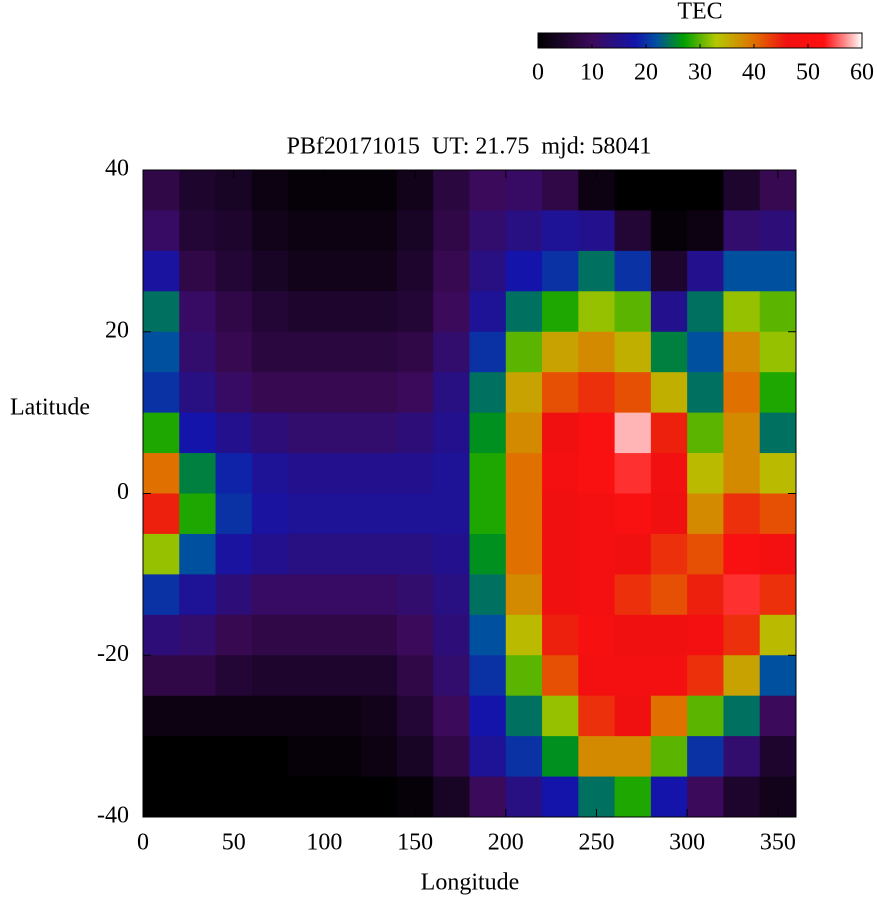 The image size is (877, 905). What do you see at coordinates (123, 492) in the screenshot?
I see `y-tick-label: 0` at bounding box center [123, 492].